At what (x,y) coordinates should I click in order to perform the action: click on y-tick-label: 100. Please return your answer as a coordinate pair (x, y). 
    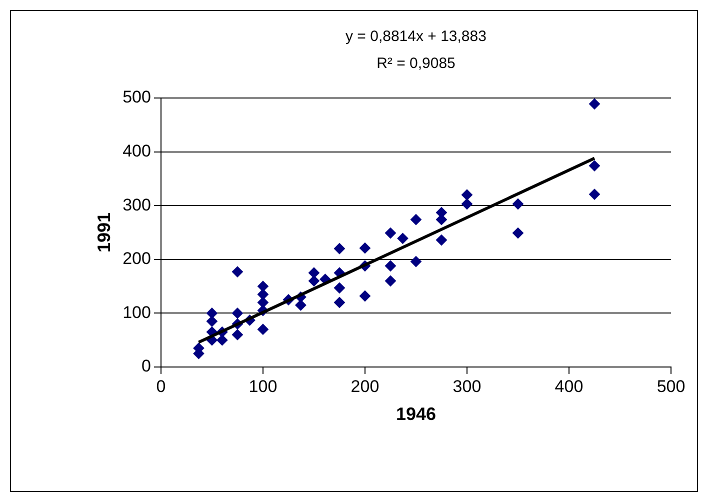
    Looking at the image, I should click on (136, 312).